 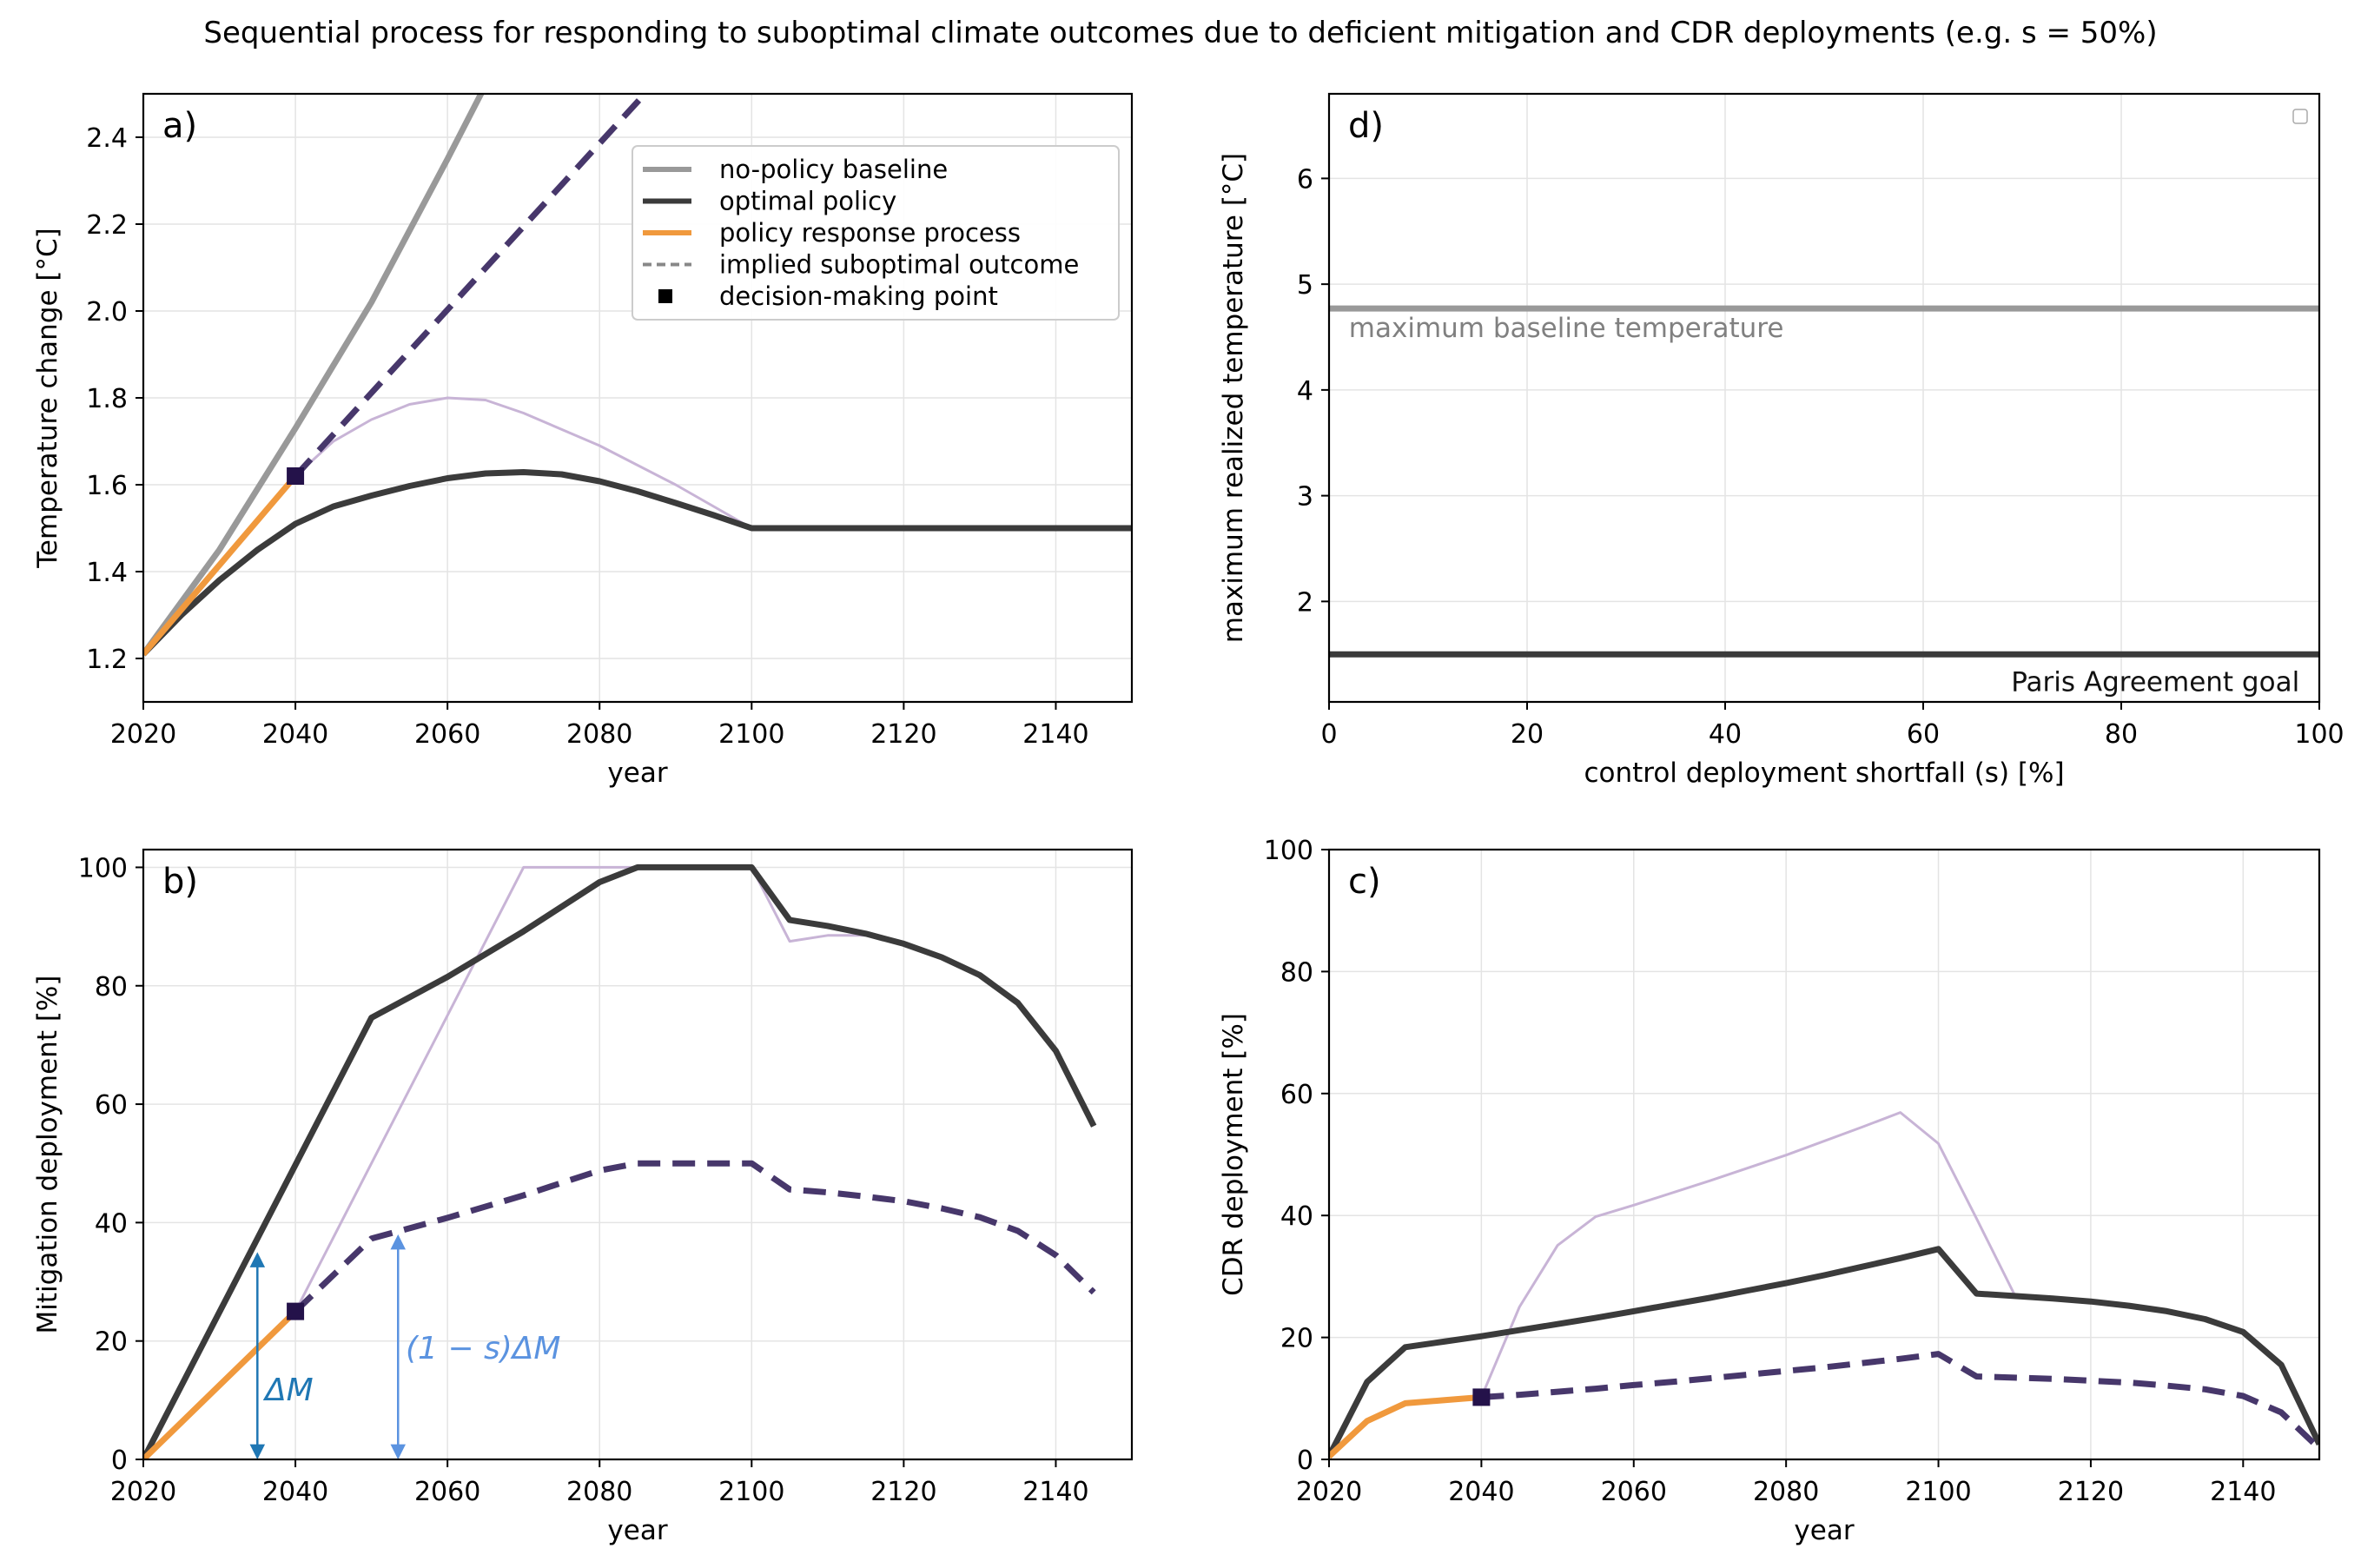 I want to click on legend-label: optimal policy, so click(x=807, y=201).